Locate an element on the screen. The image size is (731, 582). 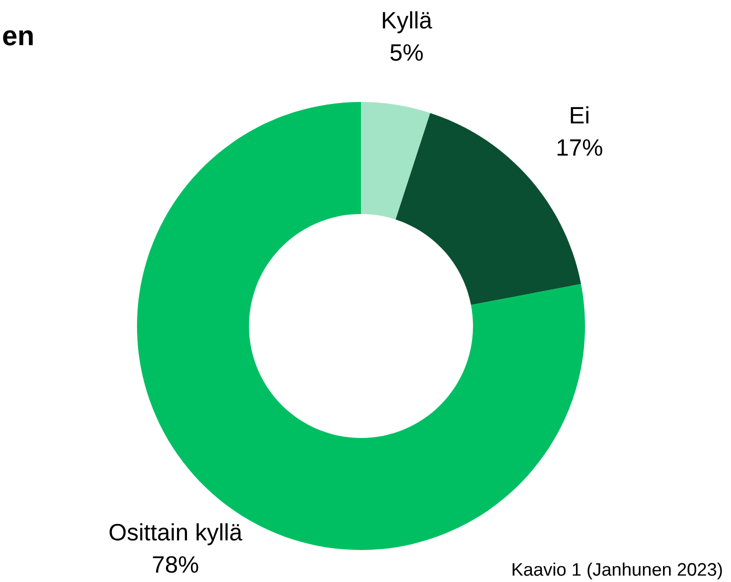
data-label: 78% is located at coordinates (175, 564).